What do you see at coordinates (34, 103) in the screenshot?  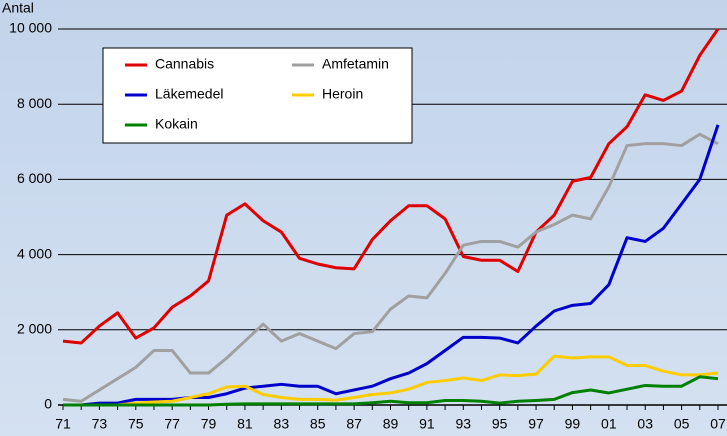 I see `y-tick-label: 8 000` at bounding box center [34, 103].